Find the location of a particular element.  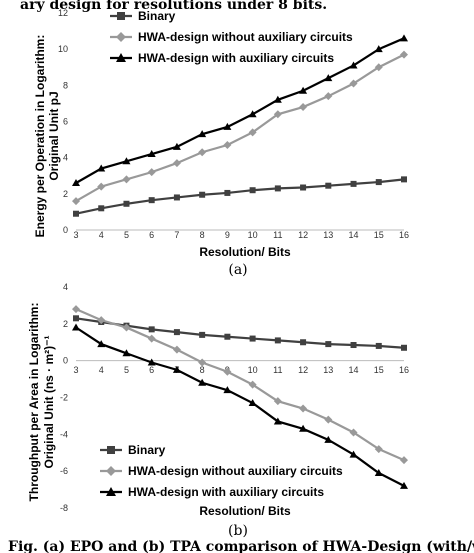

chart-b-ylabel-line2: Original Unit (ns · m²)⁻¹ is located at coordinates (49, 402).